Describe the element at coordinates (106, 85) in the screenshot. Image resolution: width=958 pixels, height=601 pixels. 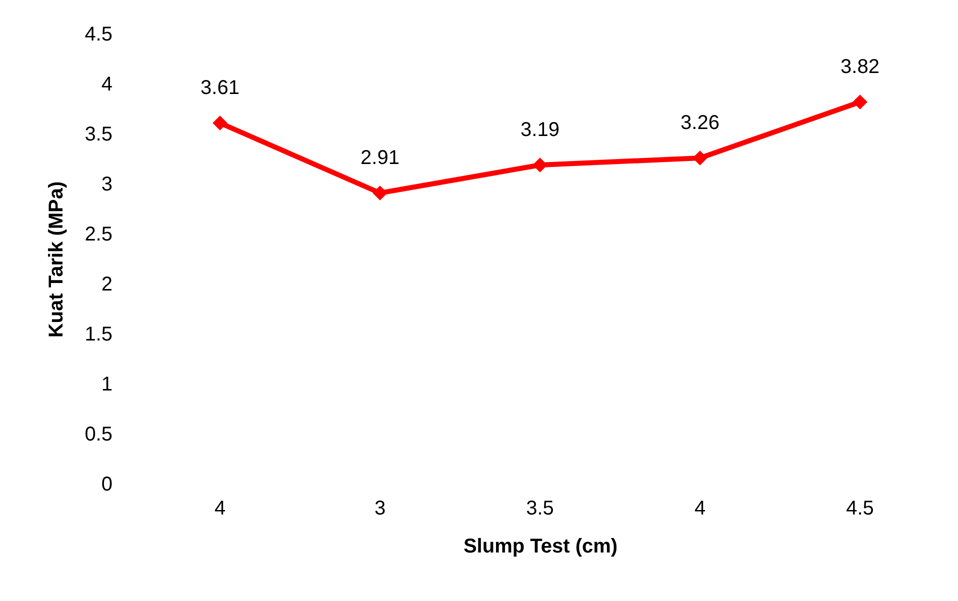
I see `y-tick-label: 4` at that location.